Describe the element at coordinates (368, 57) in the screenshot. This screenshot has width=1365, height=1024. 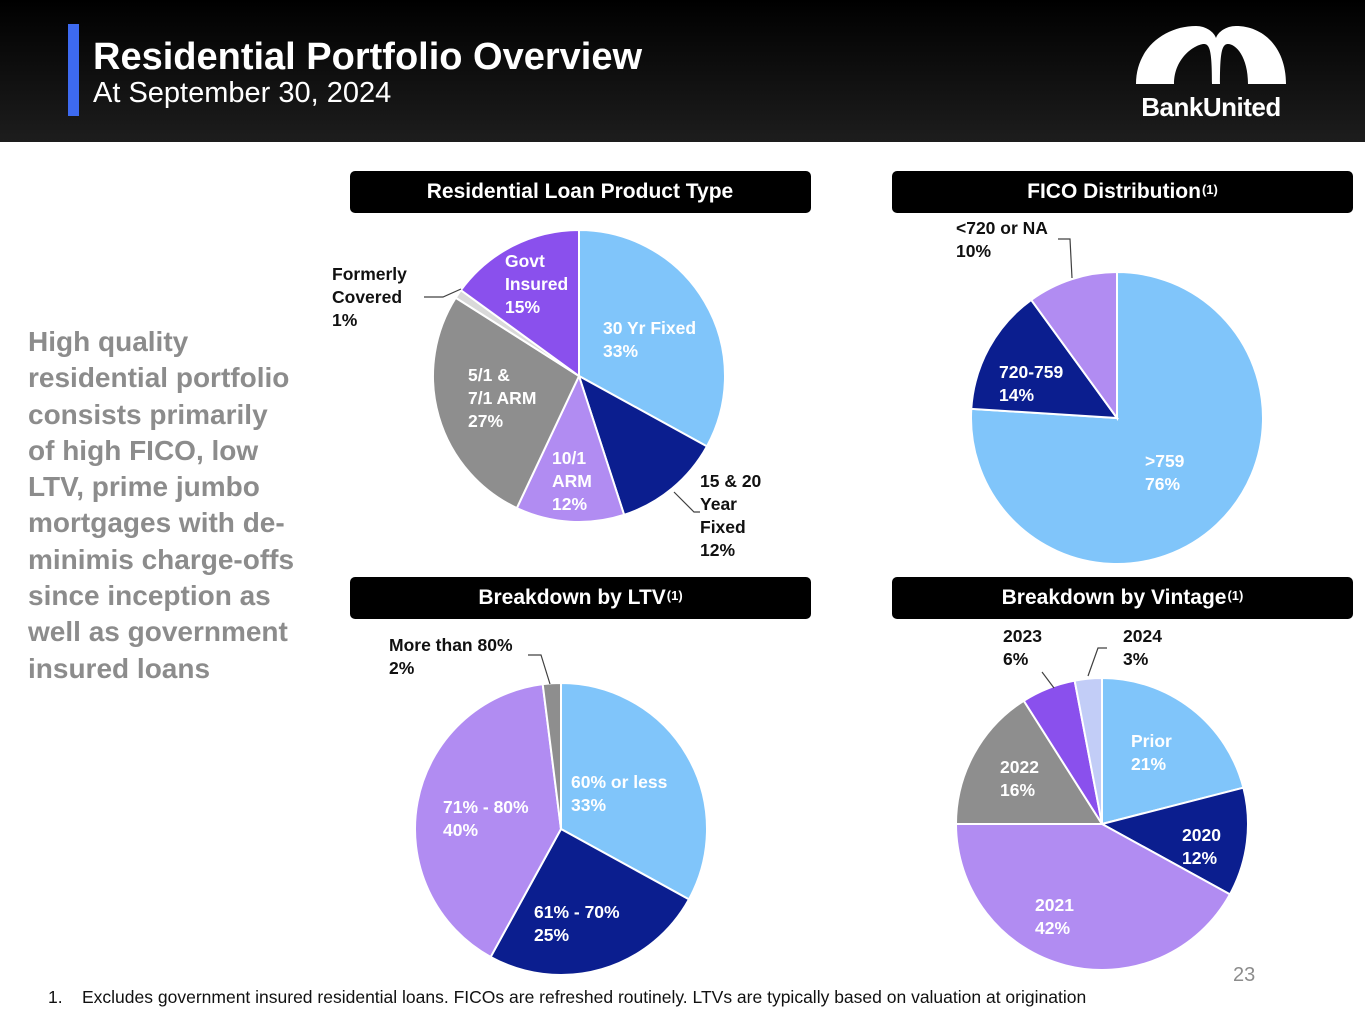
I see `page-title: Residential Portfolio Overview` at that location.